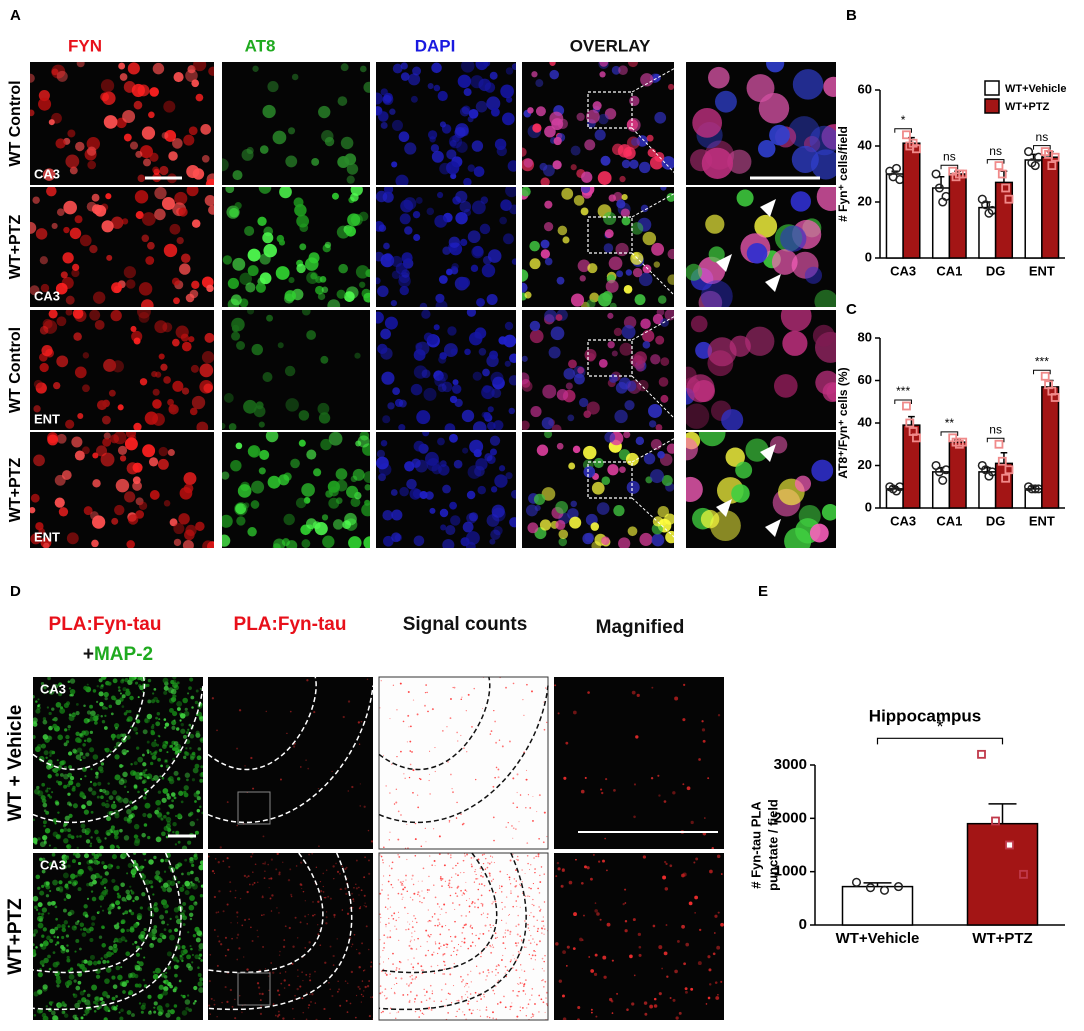 Image resolution: width=1084 pixels, height=1031 pixels. I want to click on panel-label: E, so click(763, 591).